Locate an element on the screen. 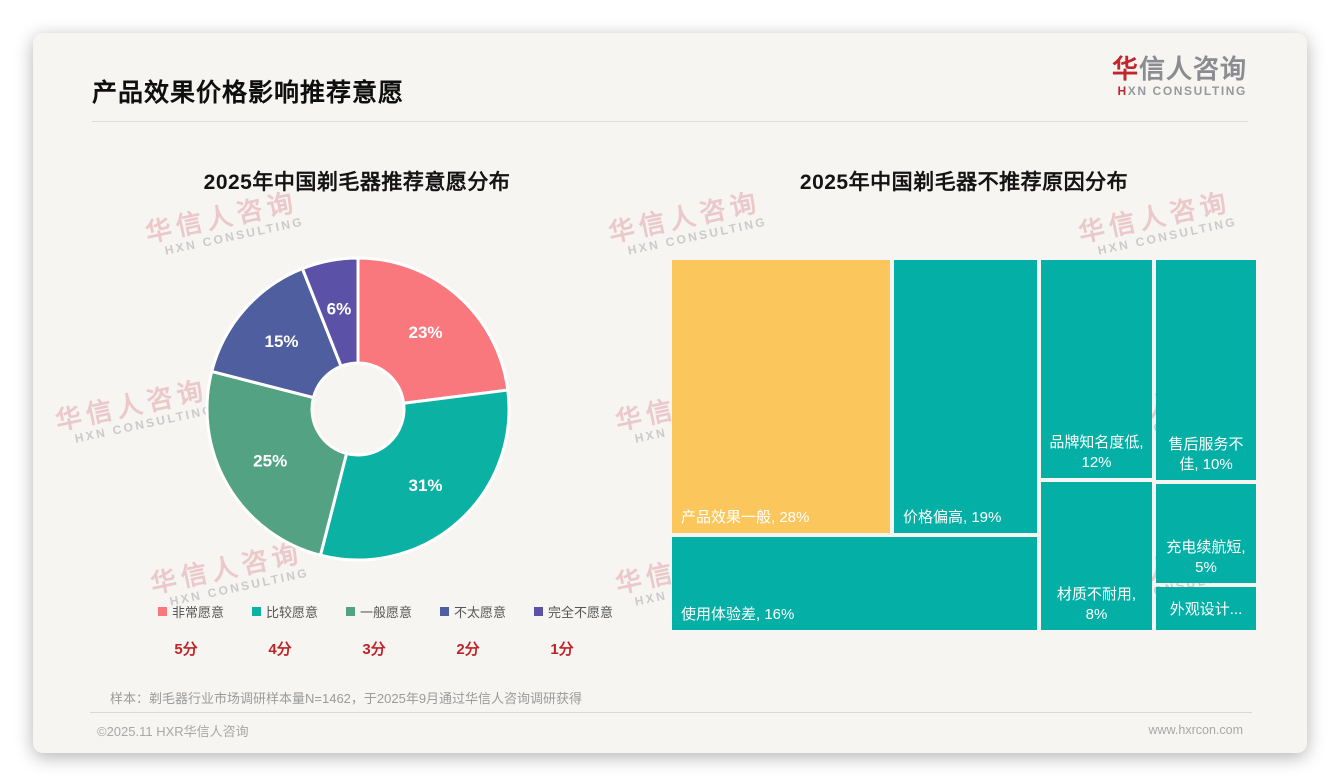 This screenshot has height=780, width=1340. footer-divider is located at coordinates (671, 712).